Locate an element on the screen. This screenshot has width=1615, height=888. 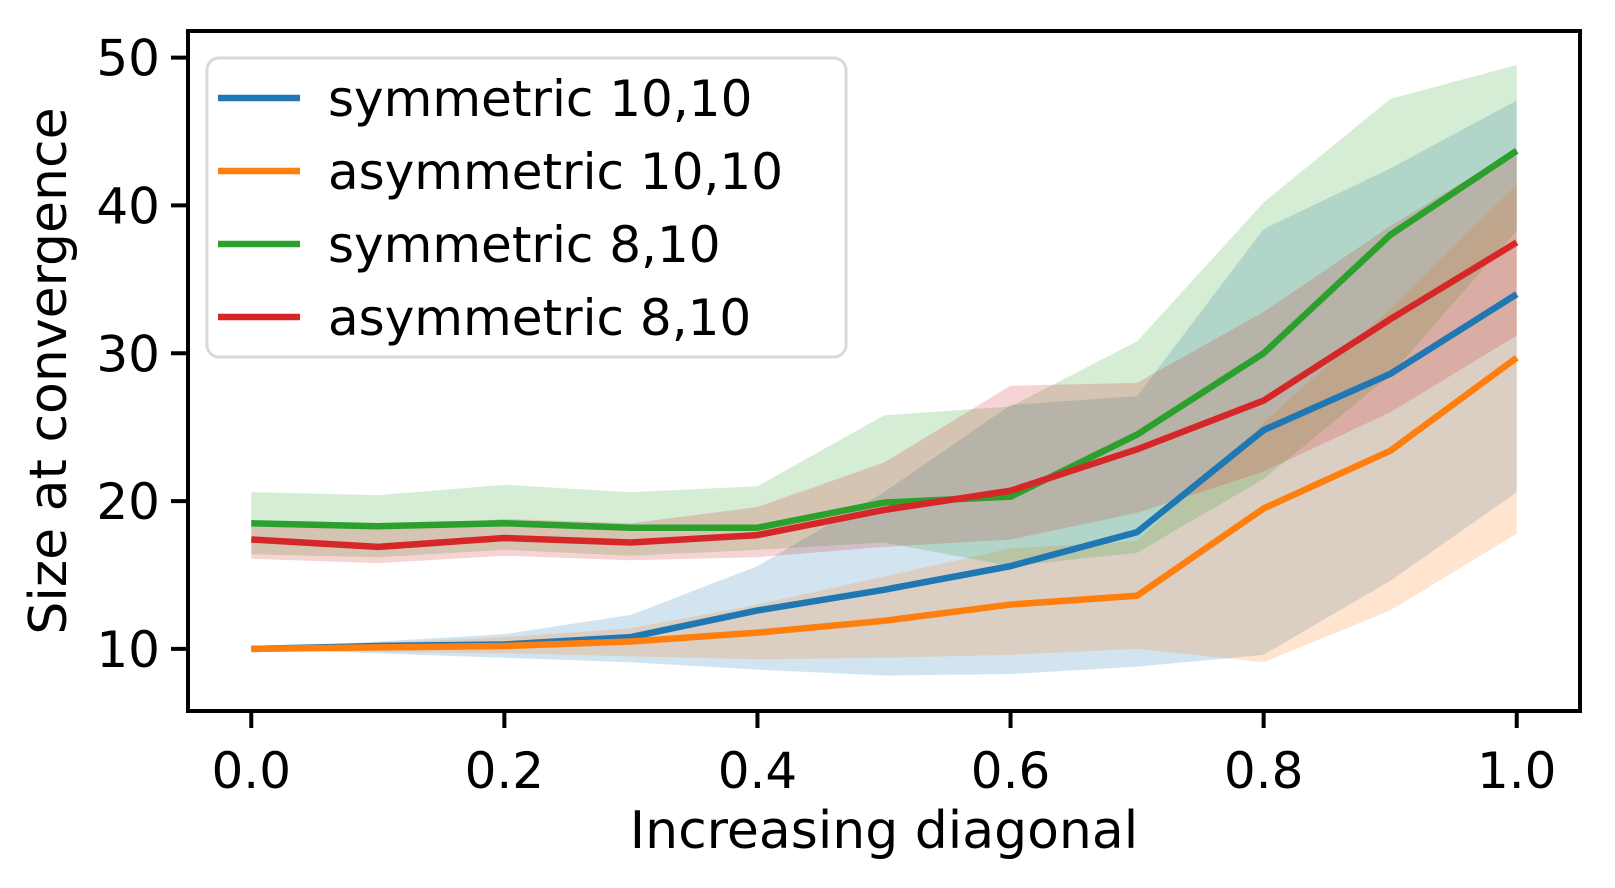
legend-label: asymmetric 10,10 is located at coordinates (555, 172).